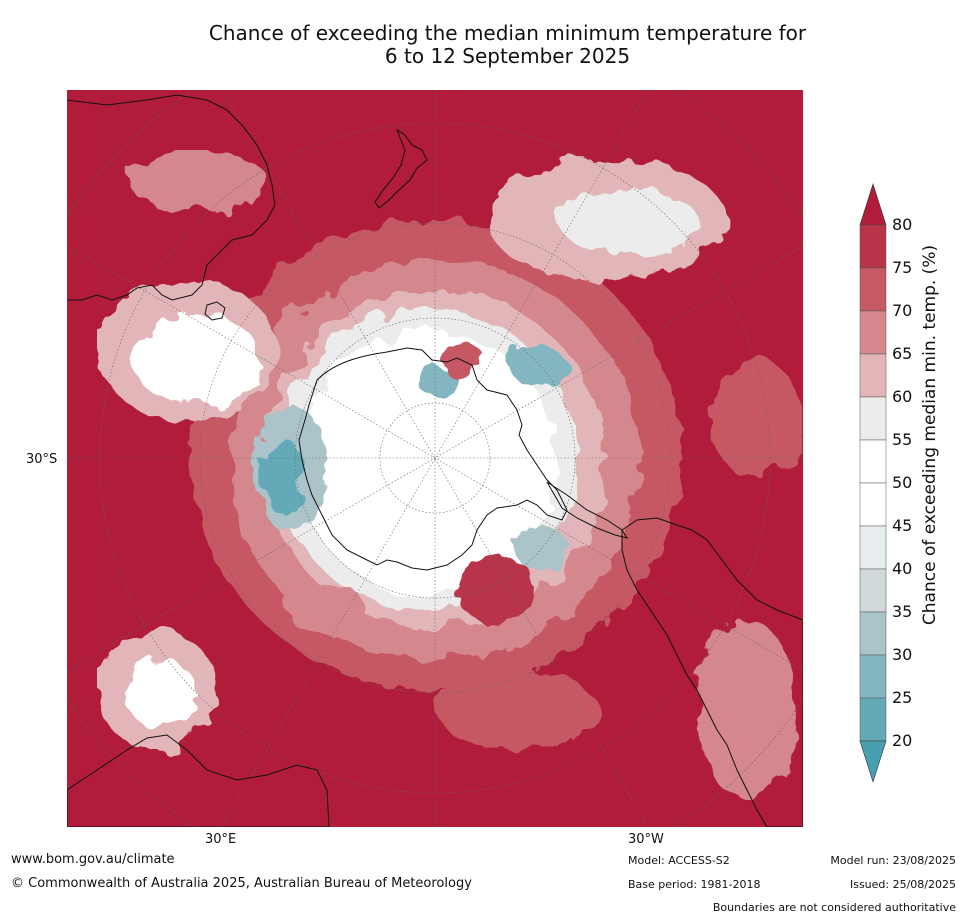 The height and width of the screenshot is (919, 965). I want to click on colorbar-tick-label: 35, so click(902, 611).